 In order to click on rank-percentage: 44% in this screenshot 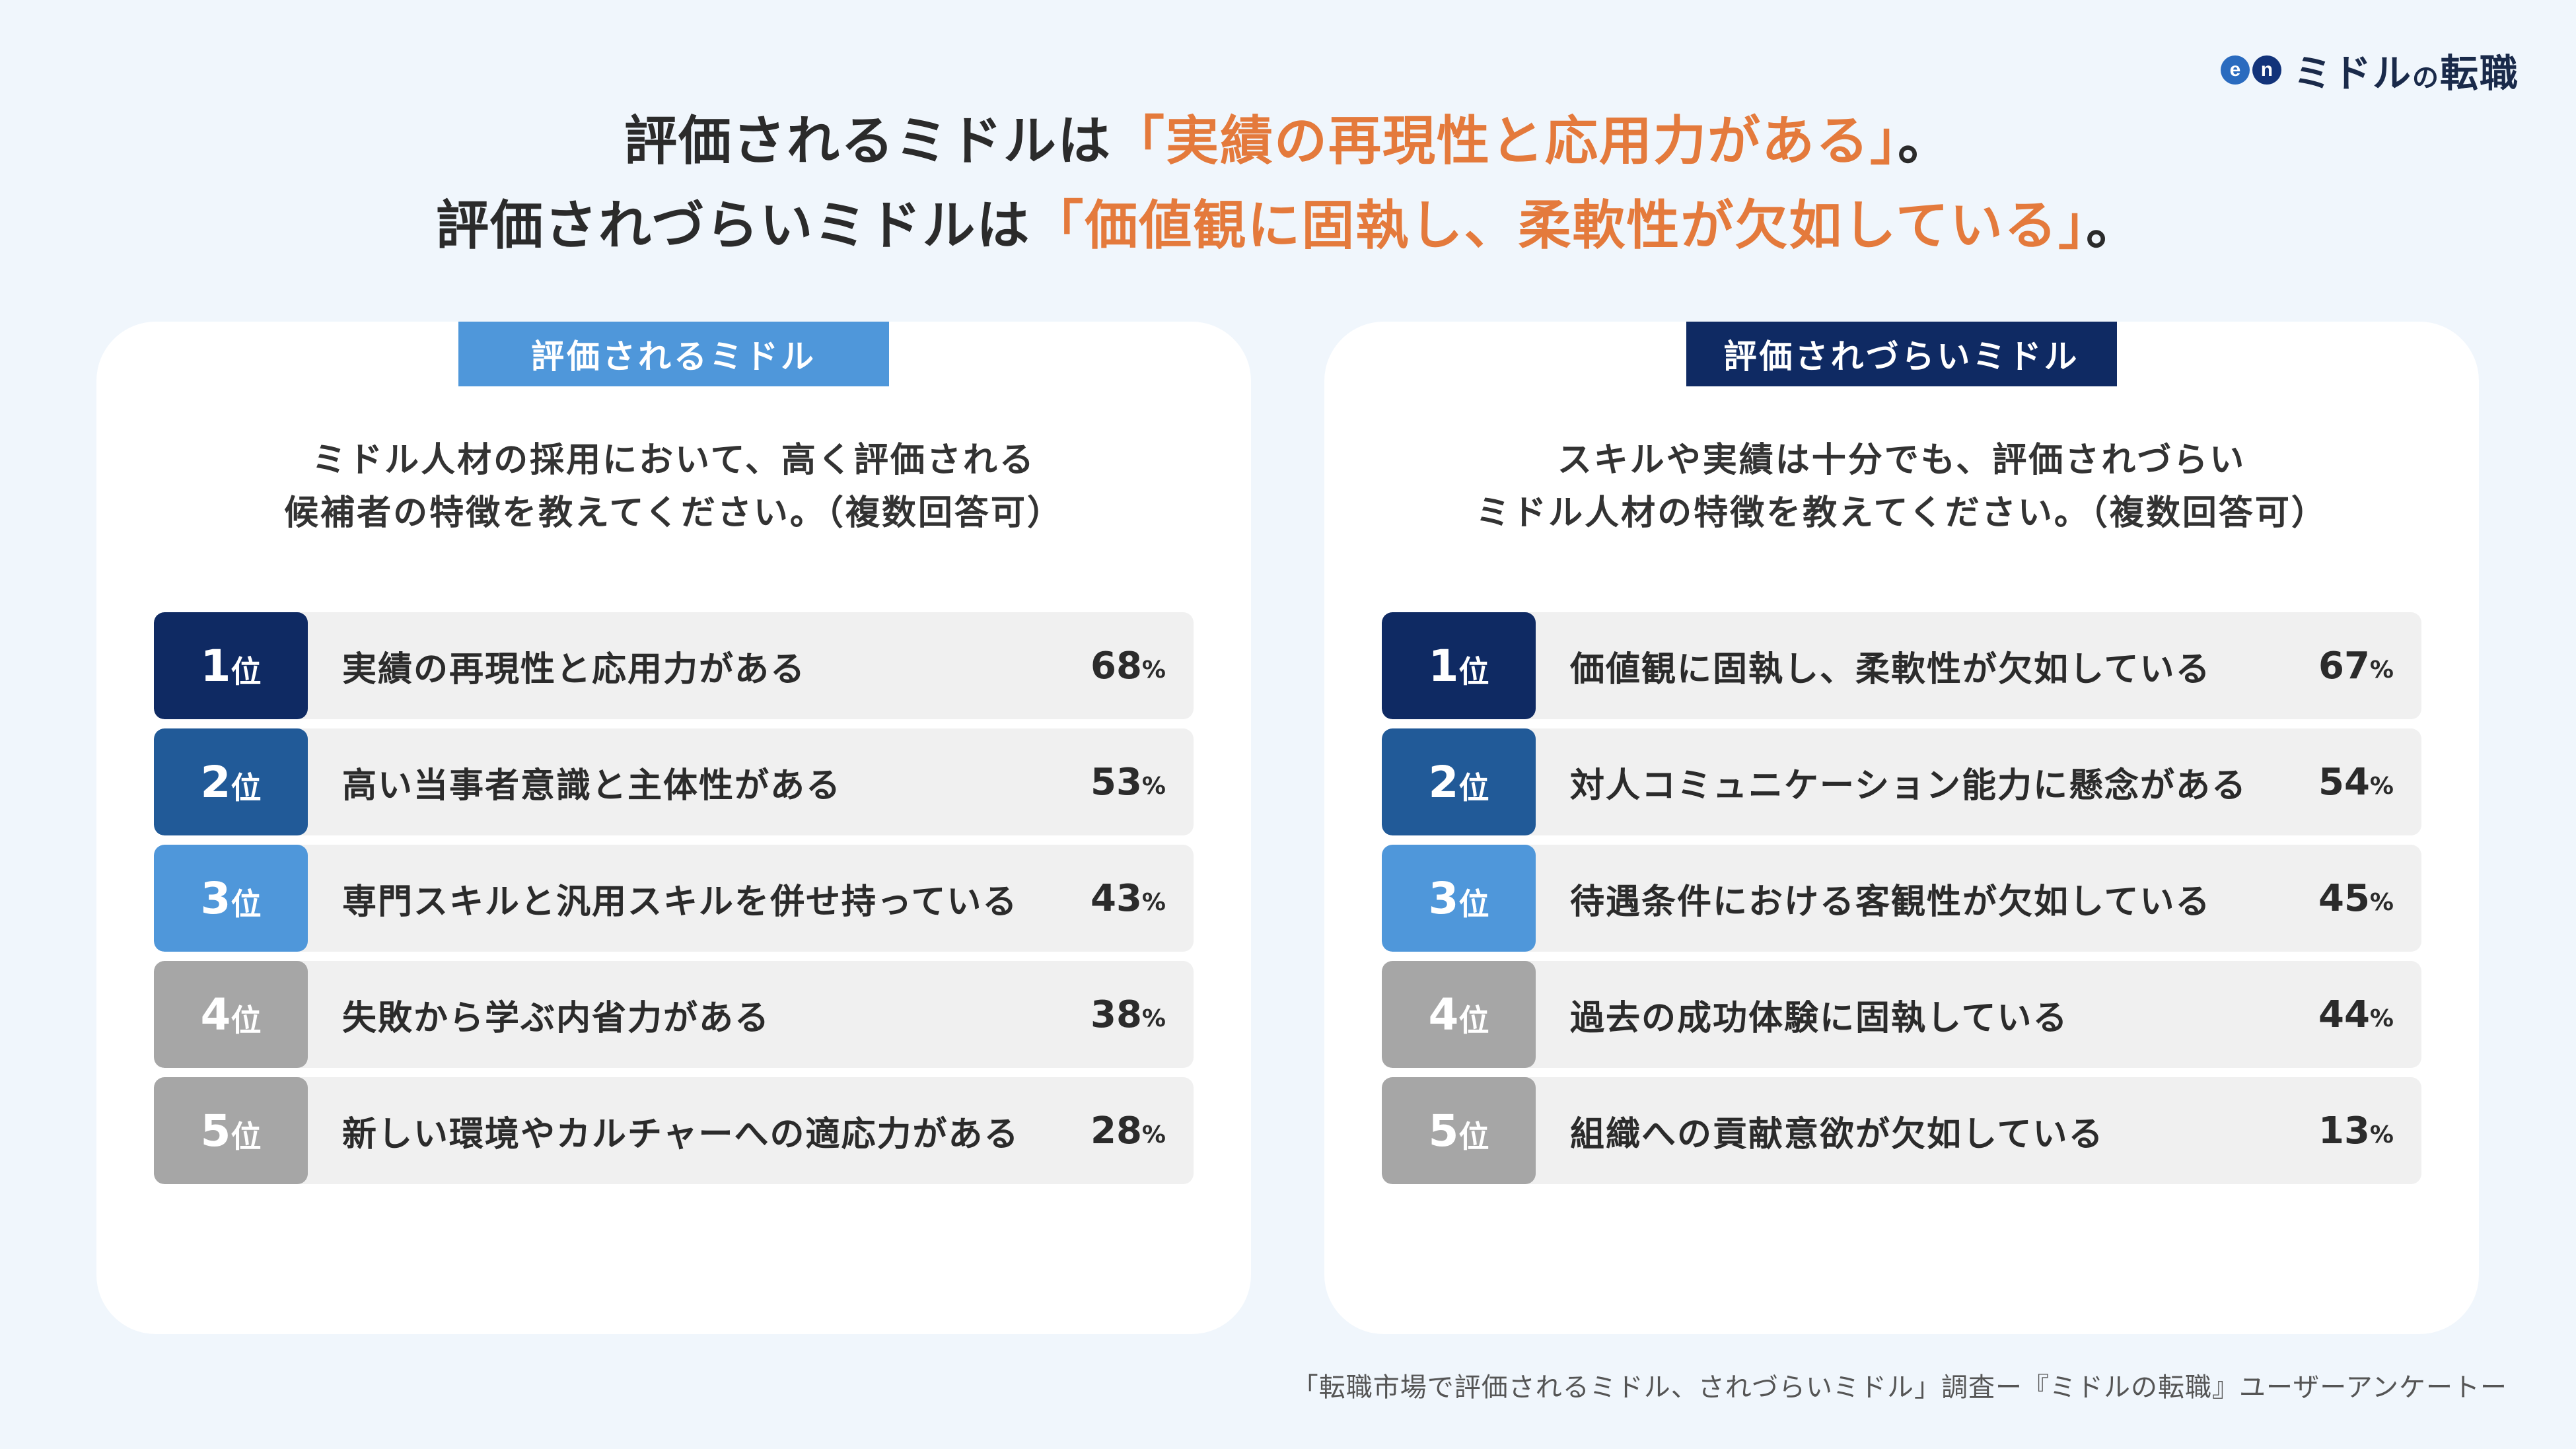, I will do `click(2362, 1015)`.